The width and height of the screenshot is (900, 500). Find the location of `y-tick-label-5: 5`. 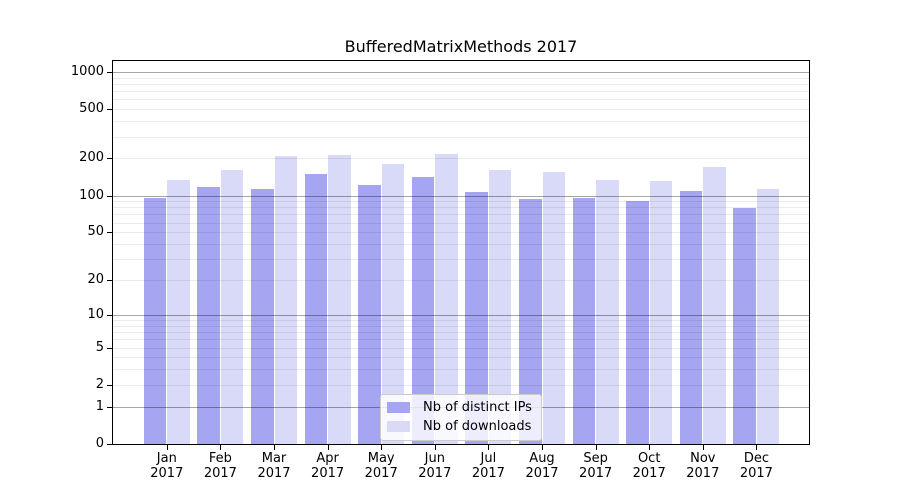

y-tick-label-5: 5 is located at coordinates (99, 347).